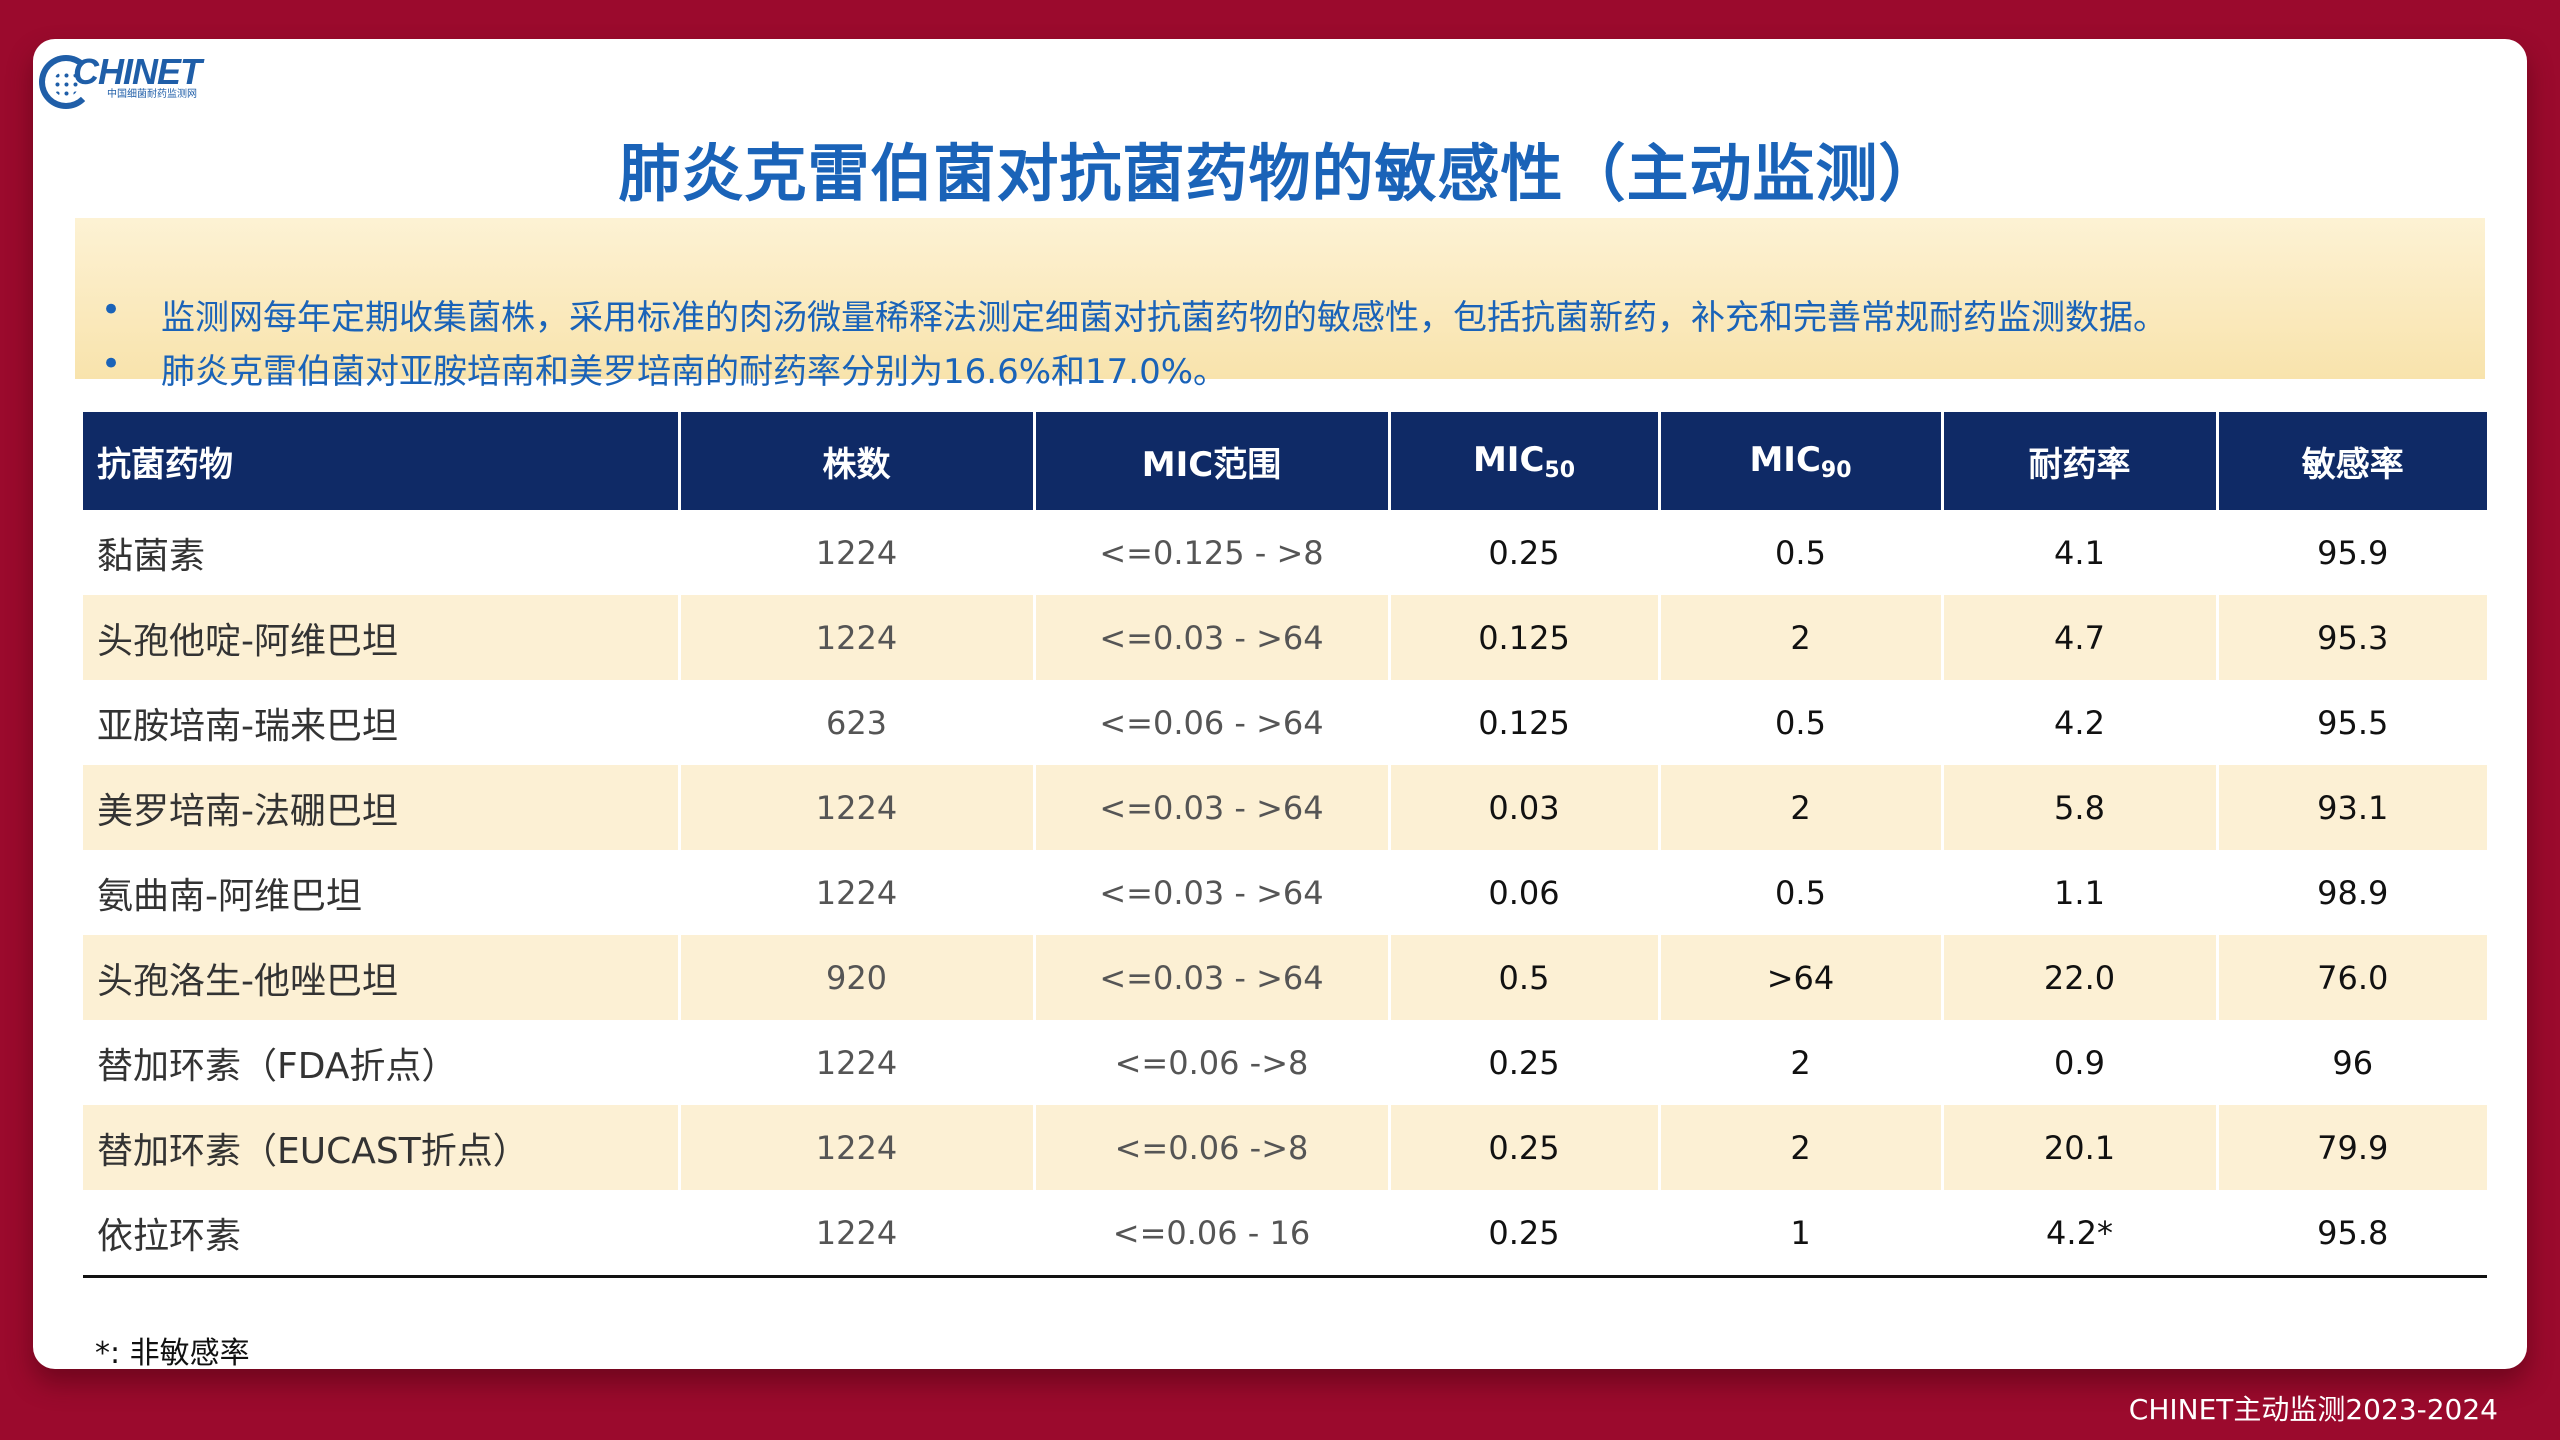 The width and height of the screenshot is (2560, 1440). What do you see at coordinates (1212, 1234) in the screenshot?
I see `cell-mic-range: <=0.06 - 16` at bounding box center [1212, 1234].